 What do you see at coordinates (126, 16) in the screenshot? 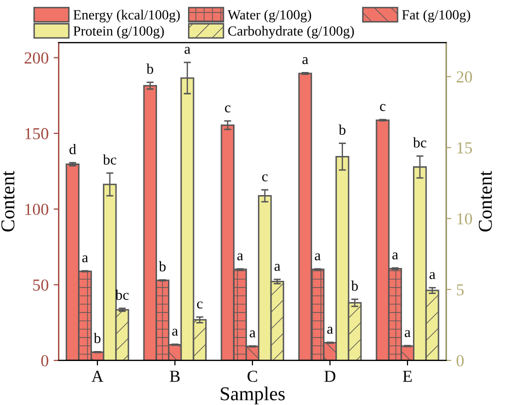
I see `legend-label: Energy (kcal/100g)` at bounding box center [126, 16].